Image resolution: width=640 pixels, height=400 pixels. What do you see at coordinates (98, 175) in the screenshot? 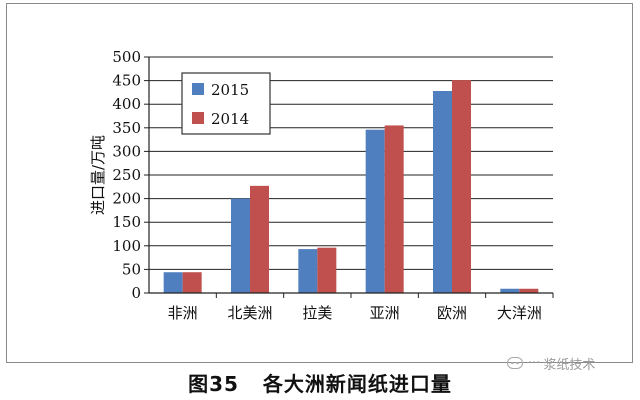
I see `y-axis-label: 进口量/万吨` at bounding box center [98, 175].